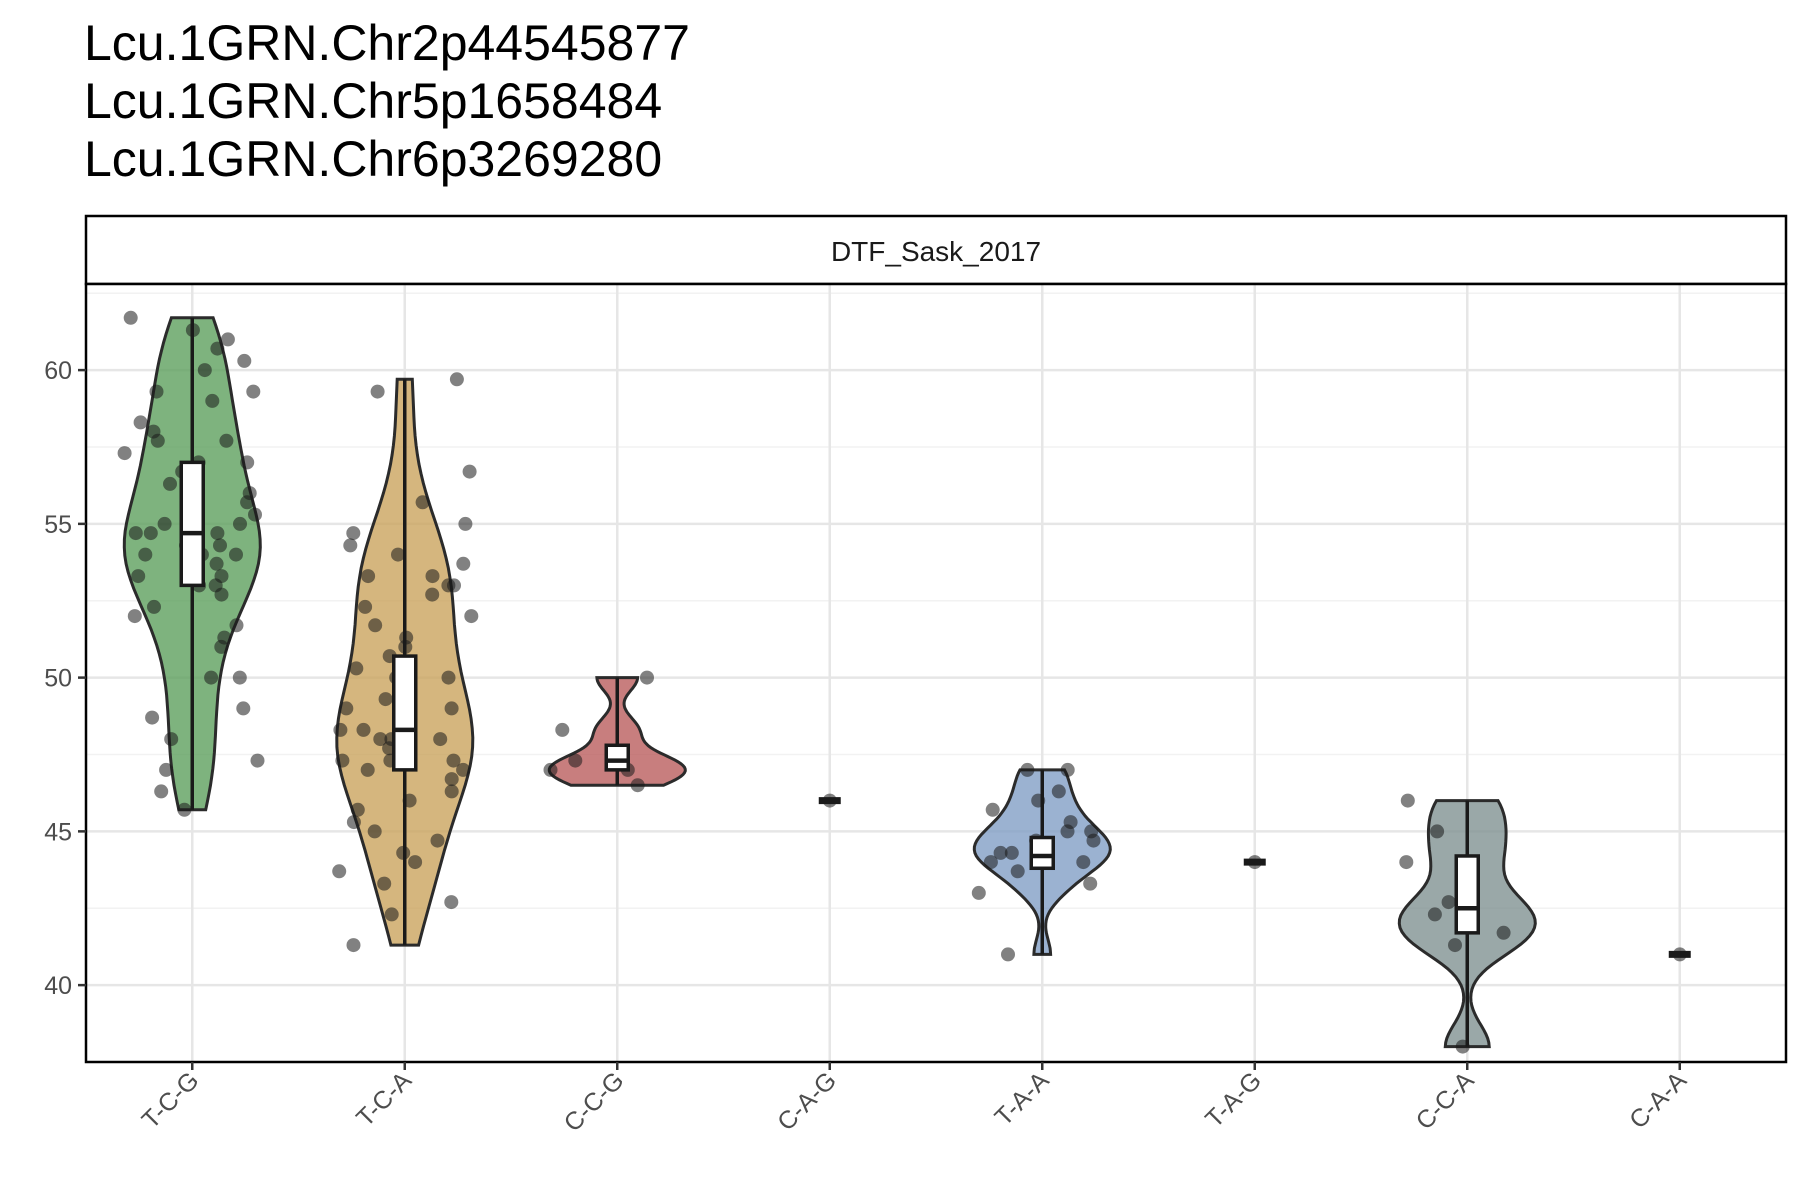 The height and width of the screenshot is (1200, 1800). I want to click on facet-strip: DTF_Sask_2017, so click(936, 250).